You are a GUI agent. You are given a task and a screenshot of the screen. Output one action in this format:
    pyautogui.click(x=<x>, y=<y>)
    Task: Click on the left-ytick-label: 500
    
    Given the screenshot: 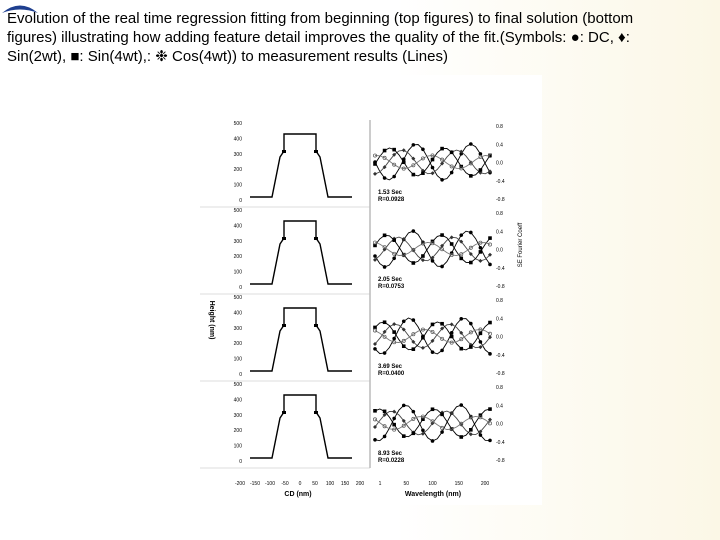 What is the action you would take?
    pyautogui.click(x=238, y=298)
    